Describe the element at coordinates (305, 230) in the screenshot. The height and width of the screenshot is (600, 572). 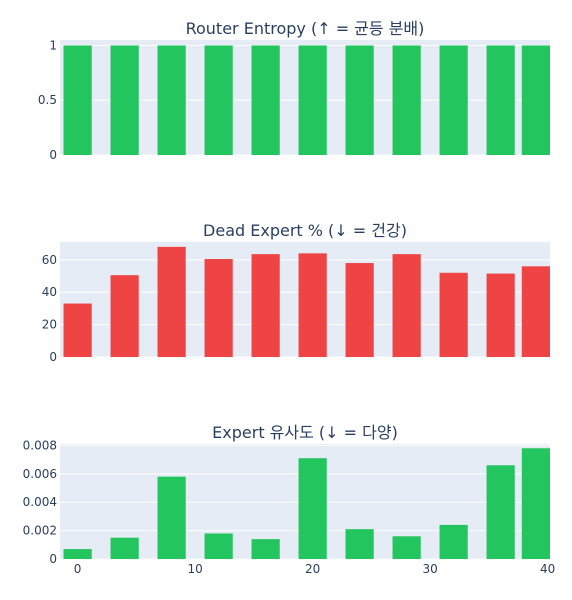
I see `chart-title-dead-expert: Dead Expert % (↓ = 건강)` at that location.